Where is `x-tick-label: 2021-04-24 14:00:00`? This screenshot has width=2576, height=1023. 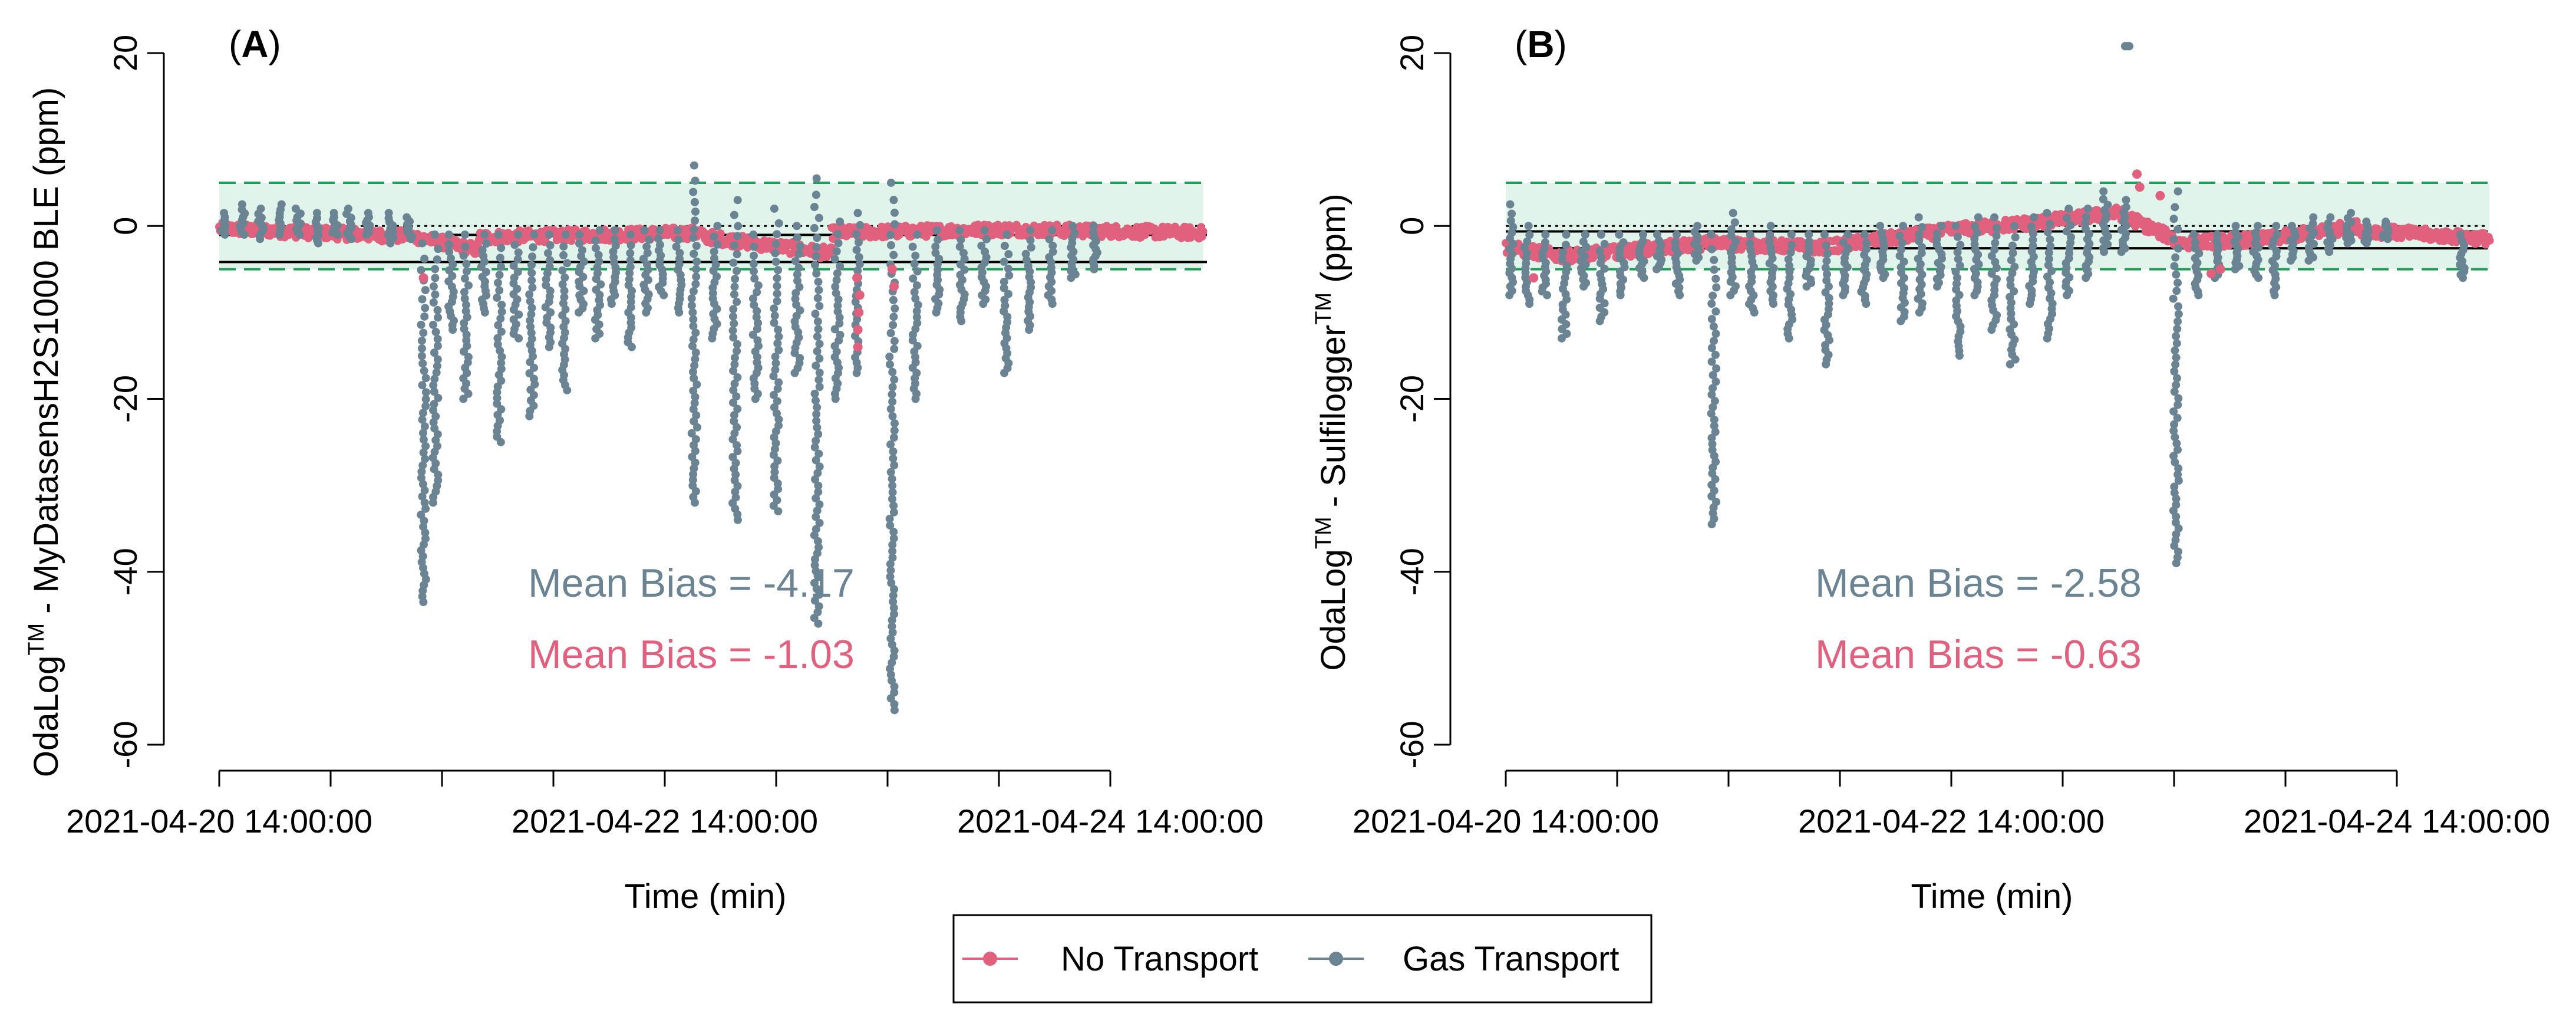 x-tick-label: 2021-04-24 14:00:00 is located at coordinates (1111, 821).